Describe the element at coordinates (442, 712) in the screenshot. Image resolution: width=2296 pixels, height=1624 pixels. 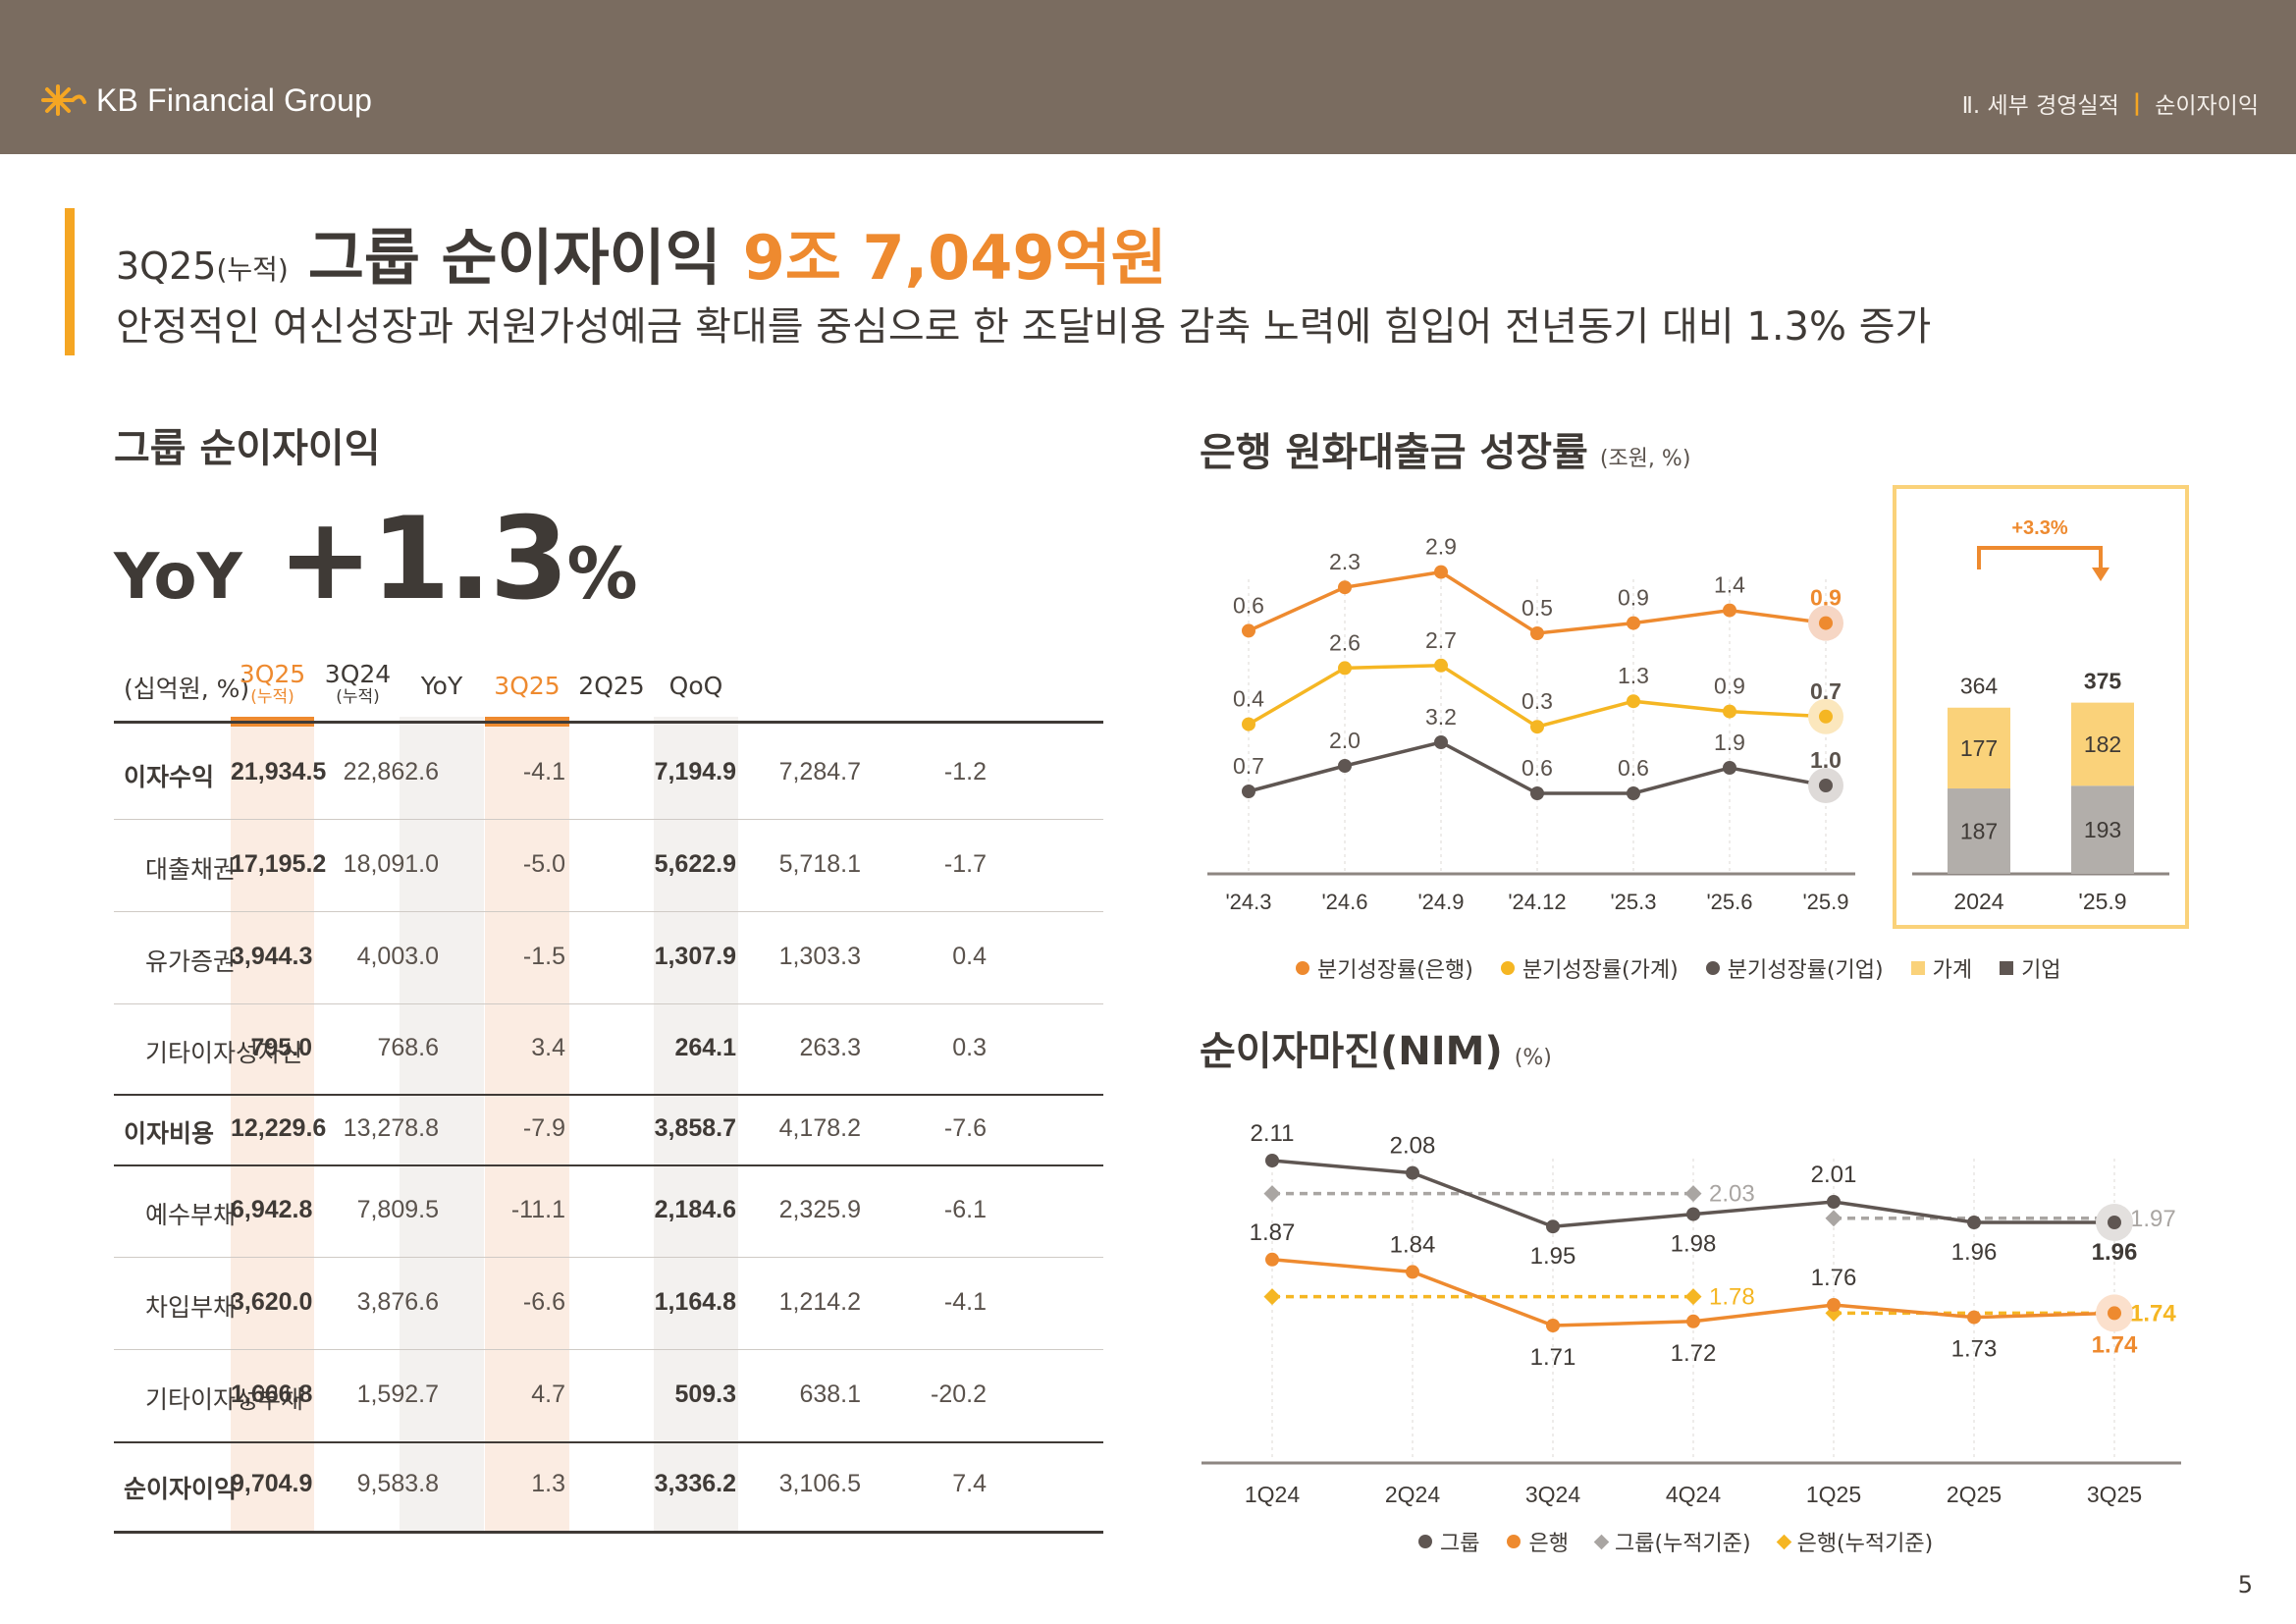
I see `table-header-2: YoY` at that location.